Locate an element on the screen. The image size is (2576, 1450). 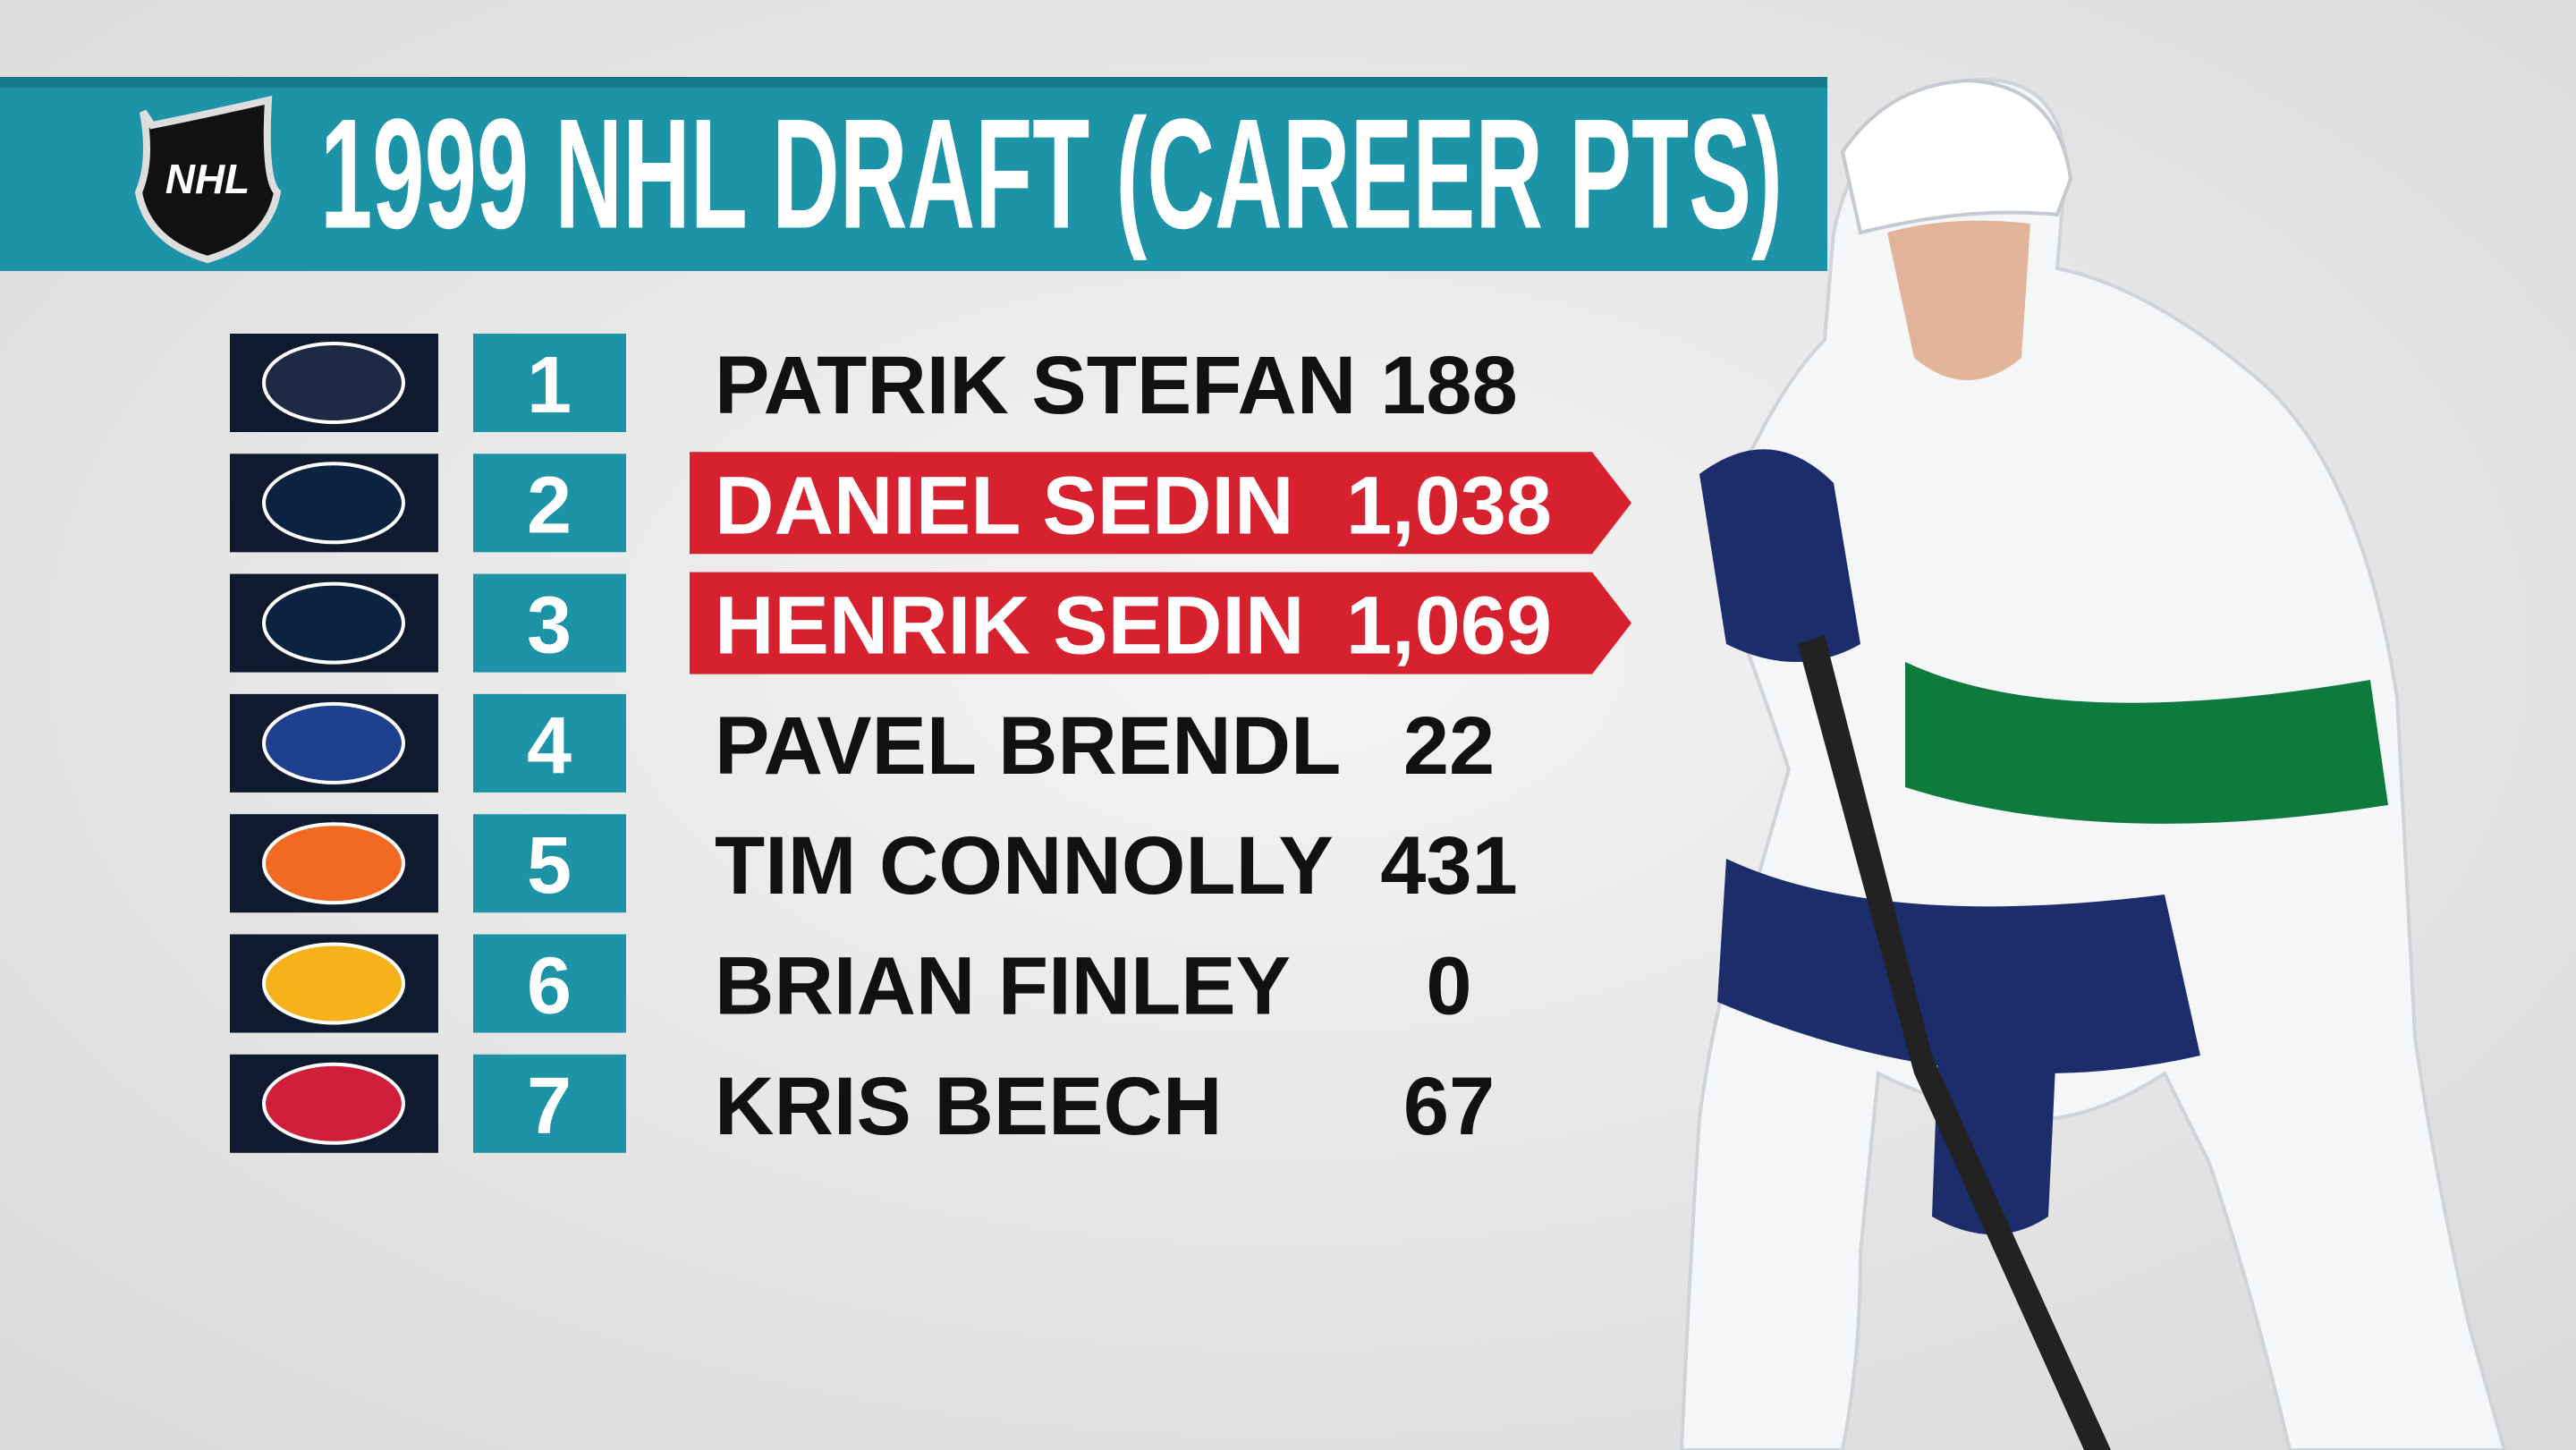
logo-text: NHL is located at coordinates (207, 179).